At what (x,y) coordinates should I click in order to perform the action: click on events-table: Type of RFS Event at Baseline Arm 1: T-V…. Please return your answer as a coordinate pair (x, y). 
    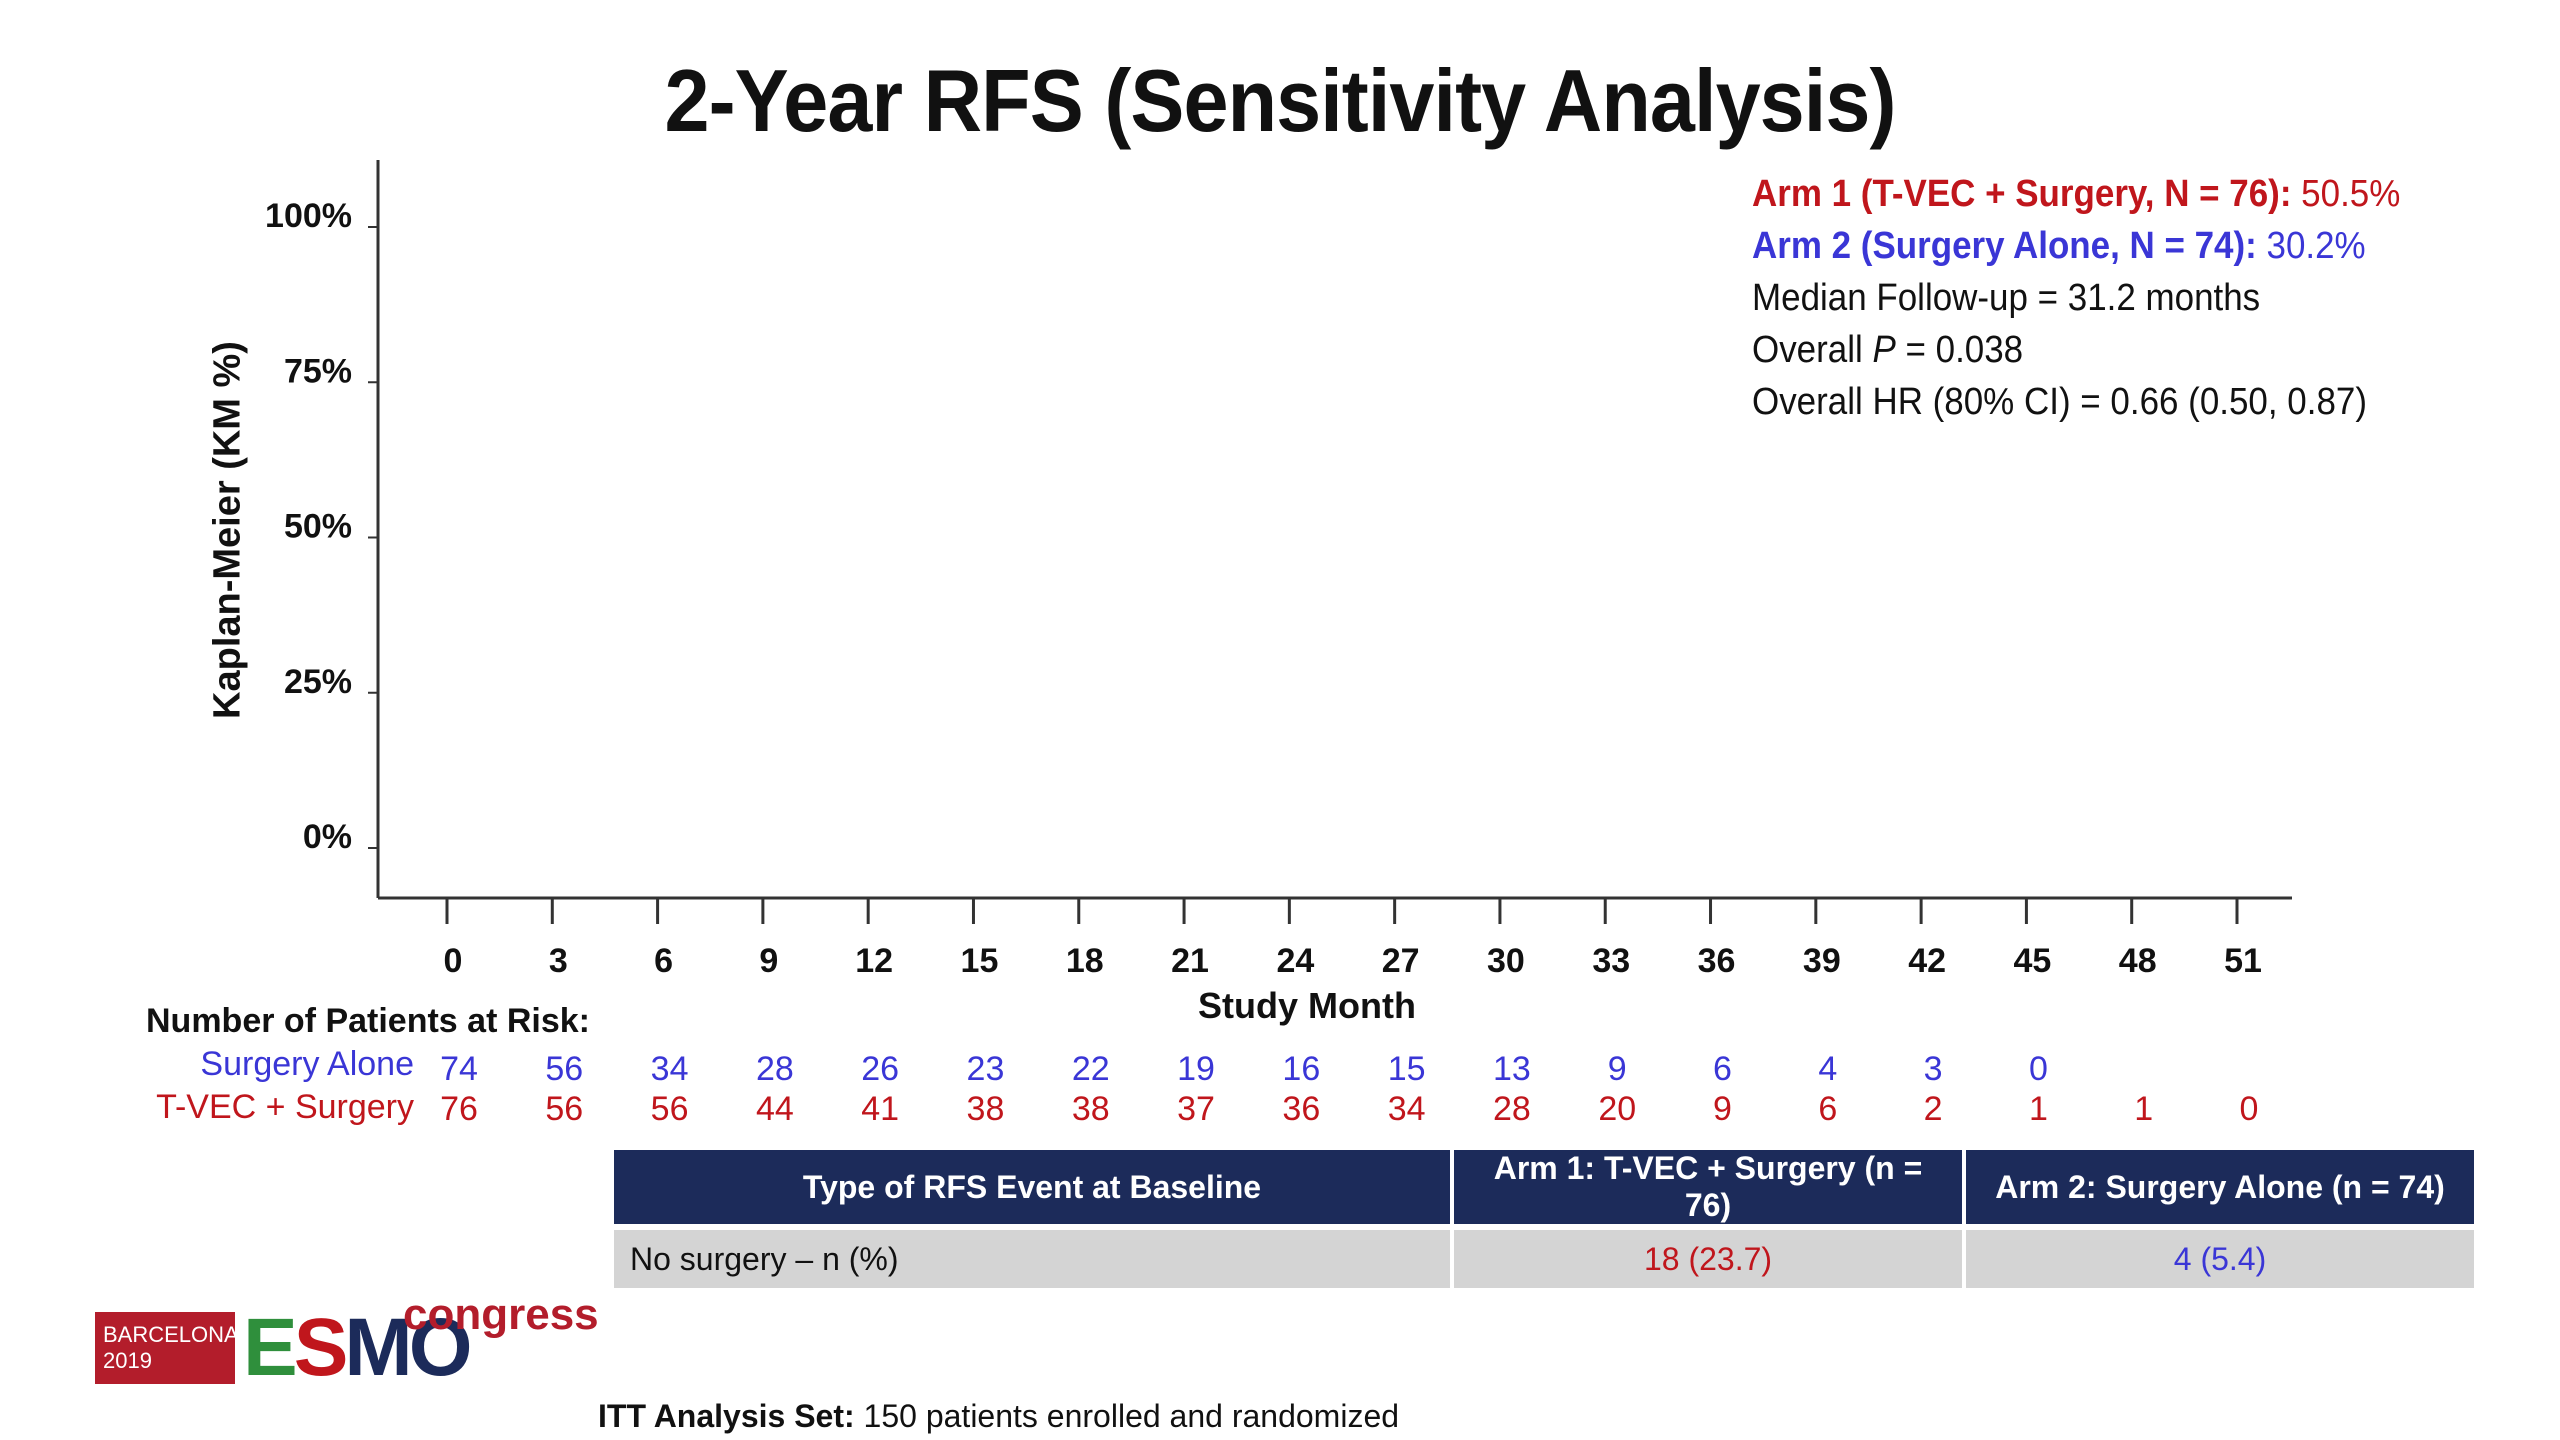
    Looking at the image, I should click on (1544, 1219).